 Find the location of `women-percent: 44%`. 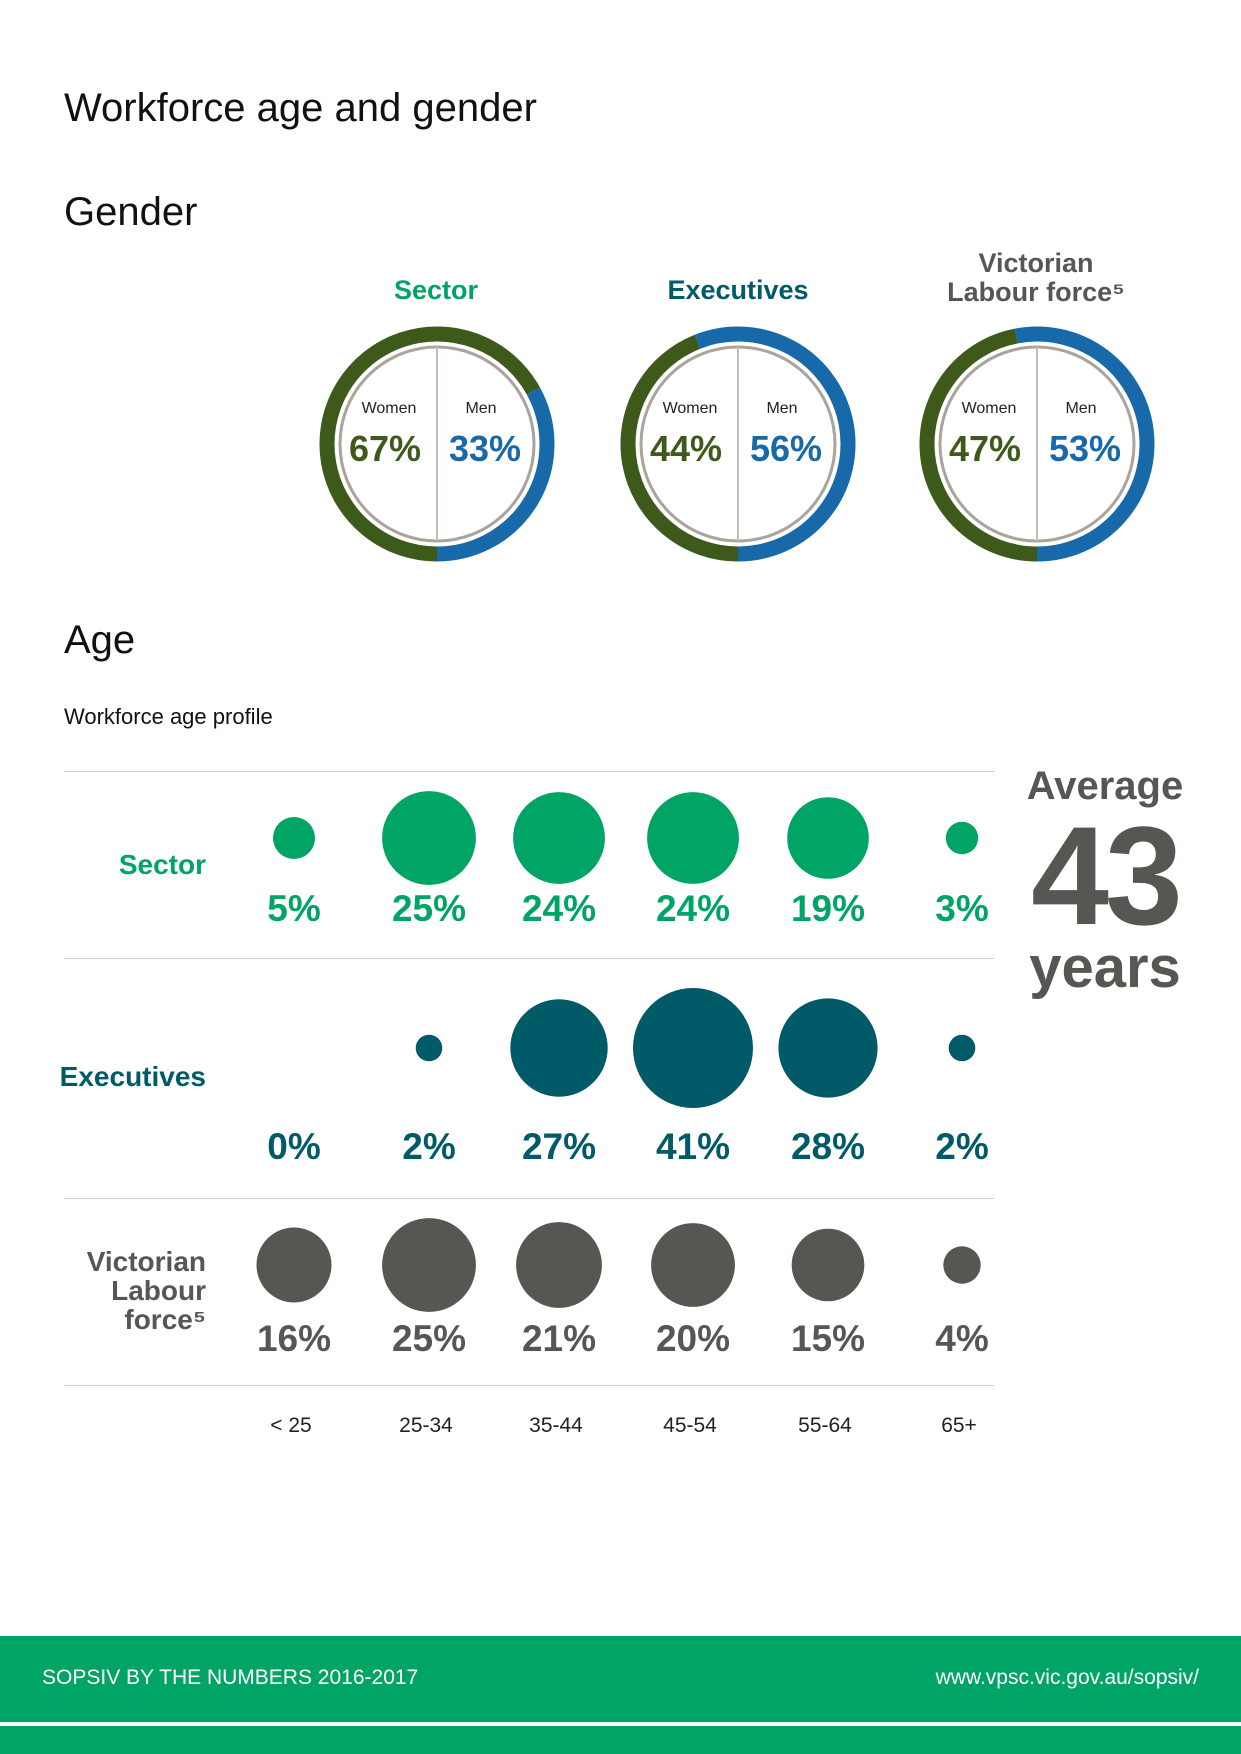

women-percent: 44% is located at coordinates (686, 448).